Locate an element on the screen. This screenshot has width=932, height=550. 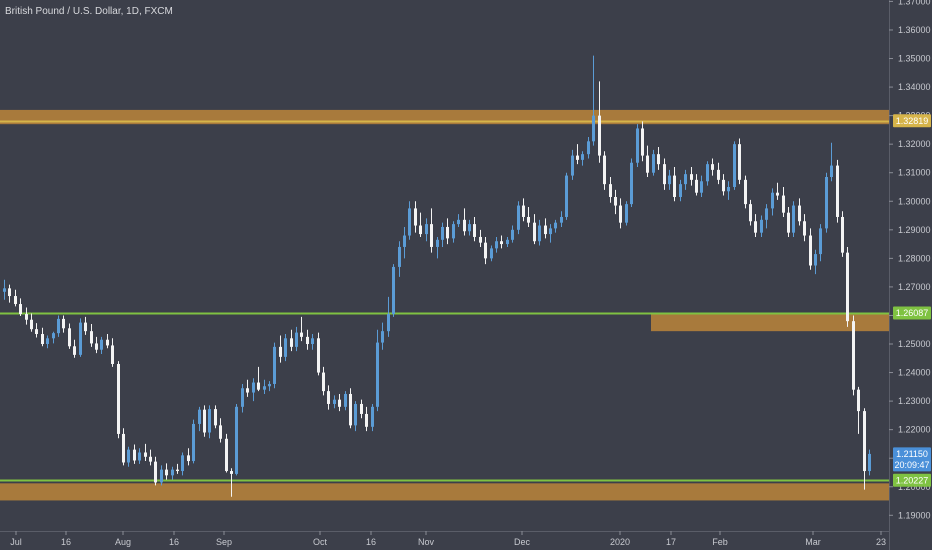
x-tick-label: Oct is located at coordinates (320, 542).